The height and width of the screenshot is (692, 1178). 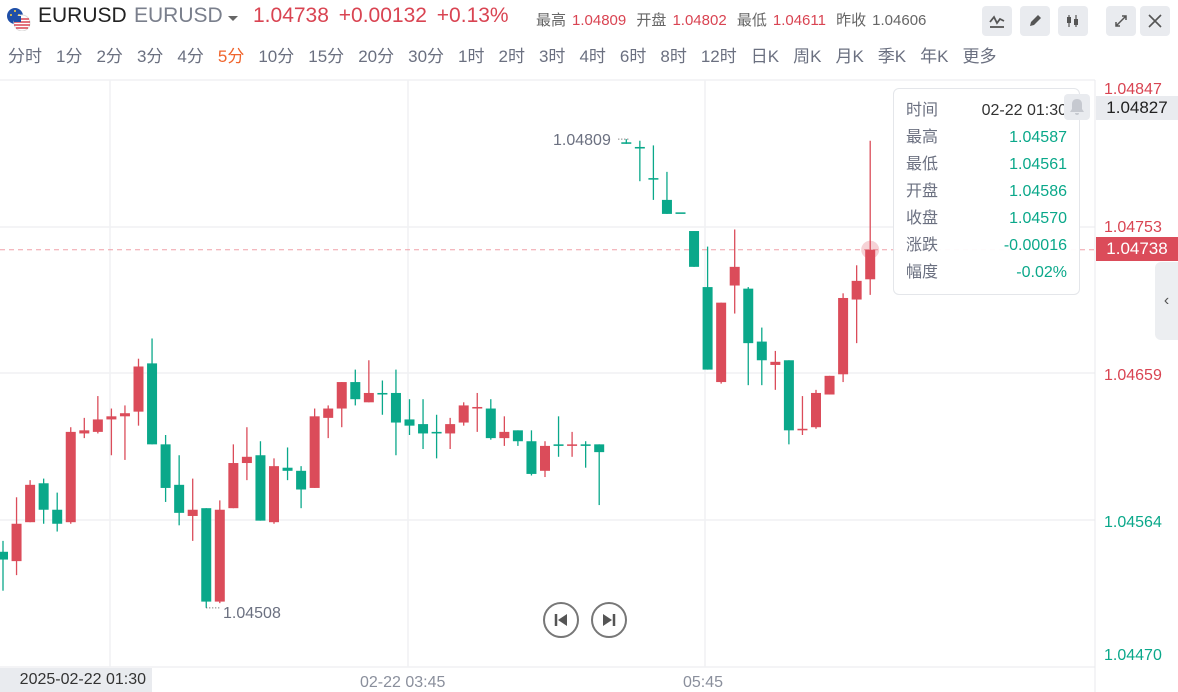 What do you see at coordinates (1133, 375) in the screenshot?
I see `y-tick: 1.04659` at bounding box center [1133, 375].